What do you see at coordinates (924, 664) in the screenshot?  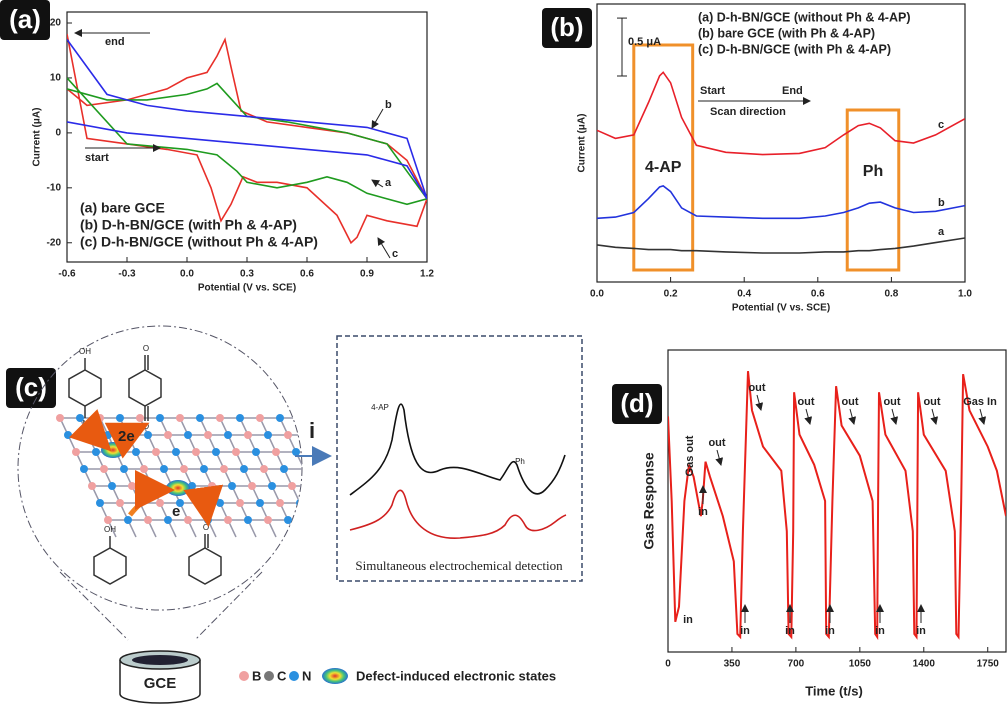 I see `x-tick-label: 1400` at bounding box center [924, 664].